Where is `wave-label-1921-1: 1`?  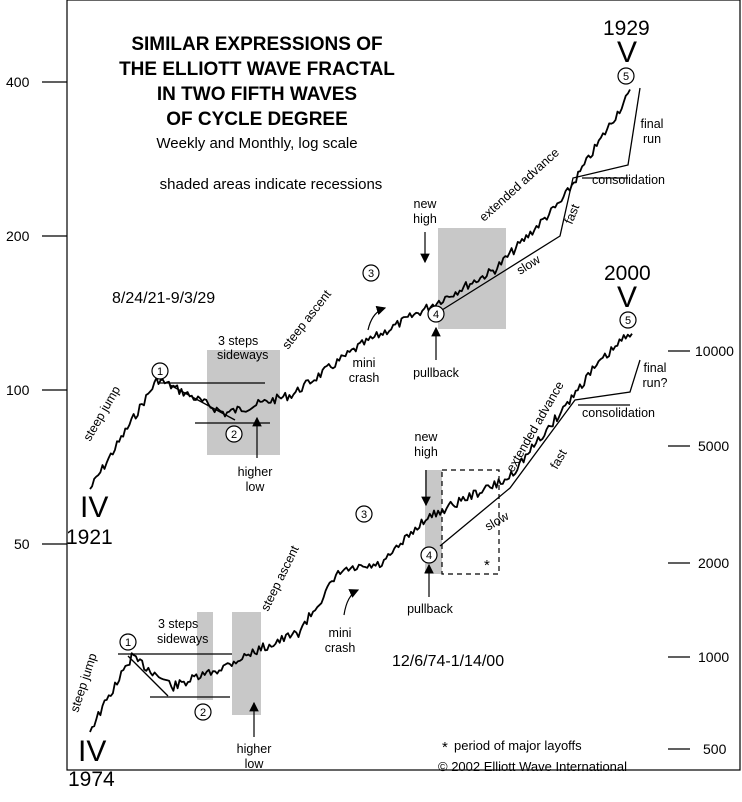 wave-label-1921-1: 1 is located at coordinates (160, 372).